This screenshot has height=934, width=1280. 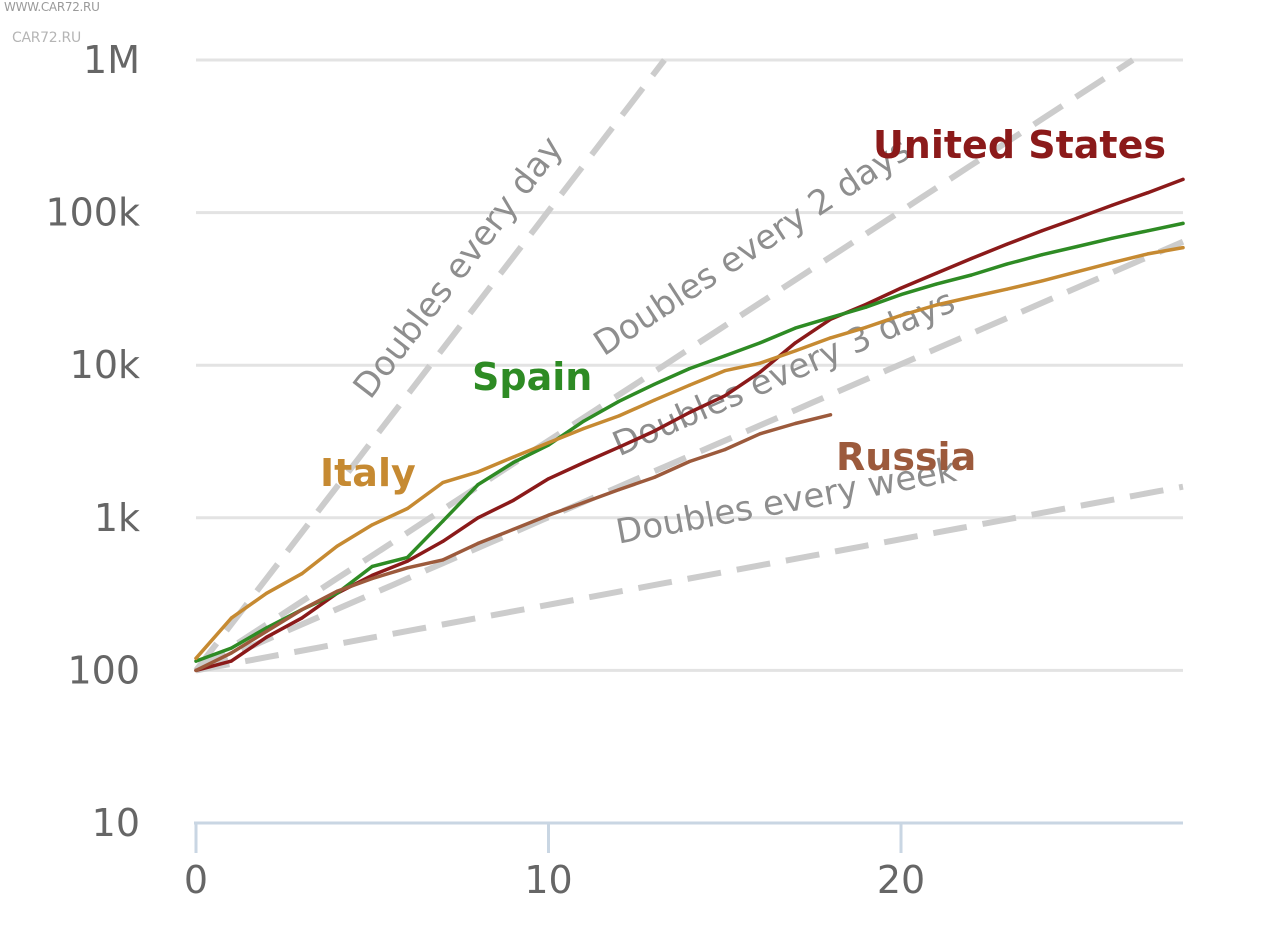 I want to click on watermark-url: WWW.CAR72.RU, so click(x=52, y=7).